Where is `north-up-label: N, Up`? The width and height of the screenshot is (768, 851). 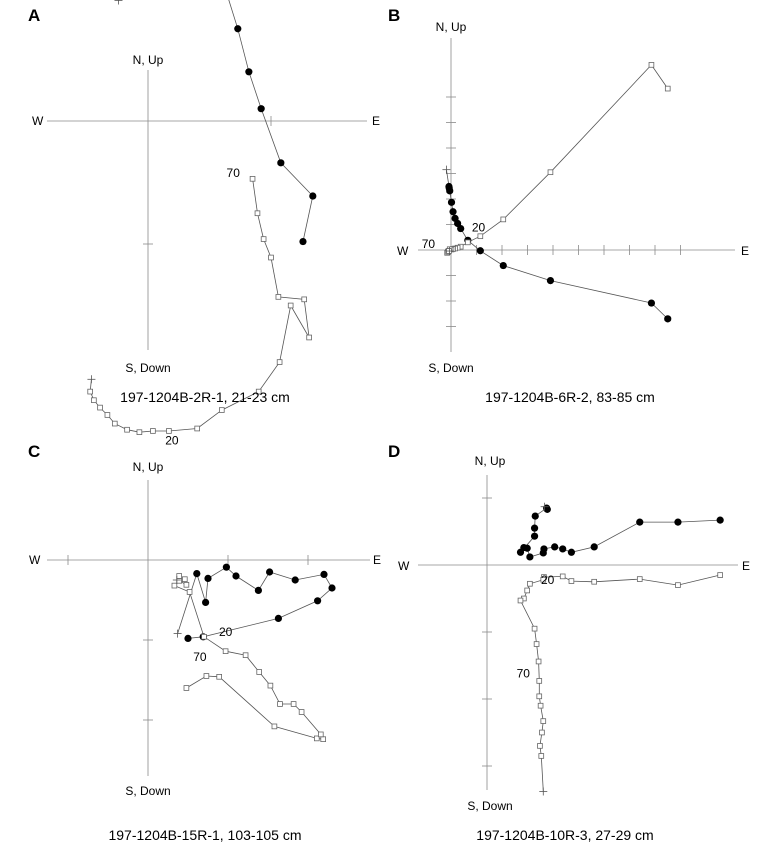
north-up-label: N, Up is located at coordinates (490, 461).